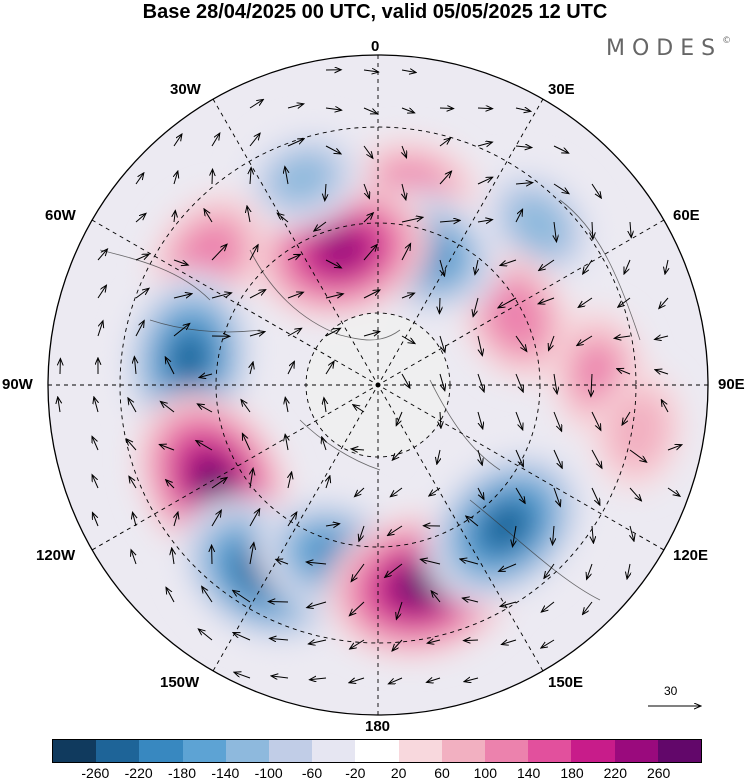 The image size is (750, 783). I want to click on colorbar-tick-label: -100, so click(268, 773).